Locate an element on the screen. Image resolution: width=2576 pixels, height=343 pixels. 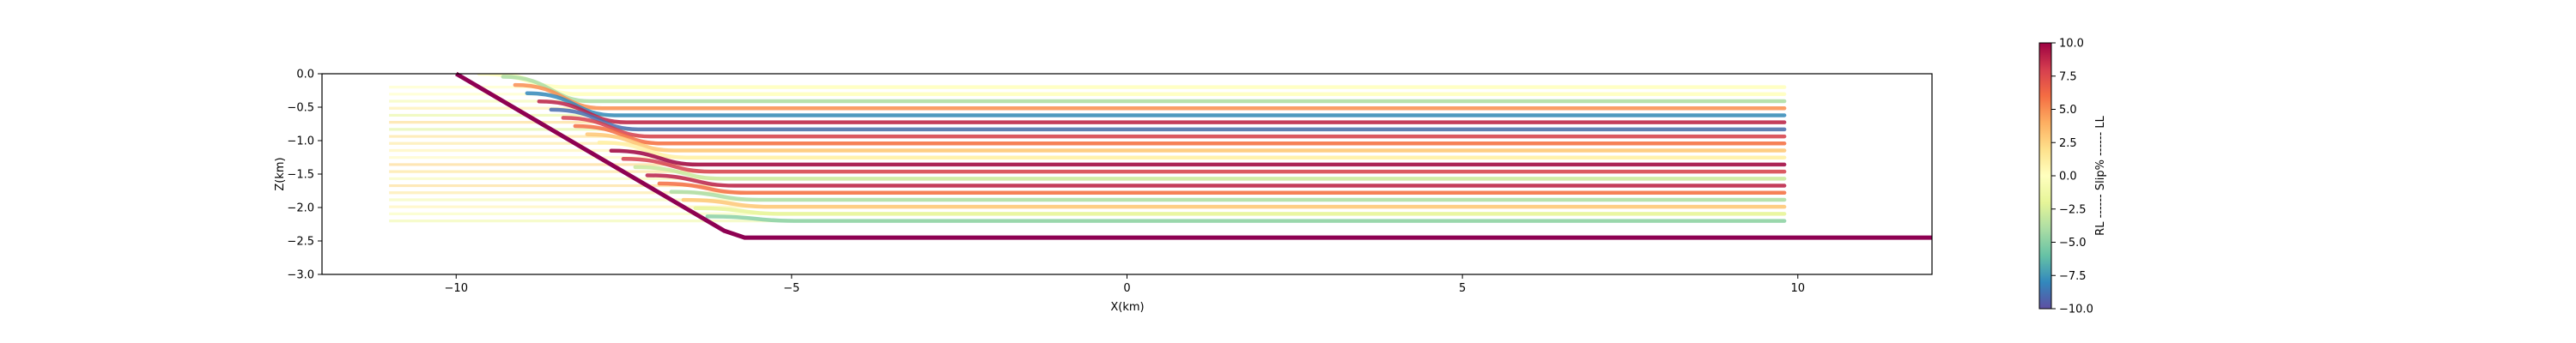
colorbar-tick-label: −10.0 is located at coordinates (2076, 310).